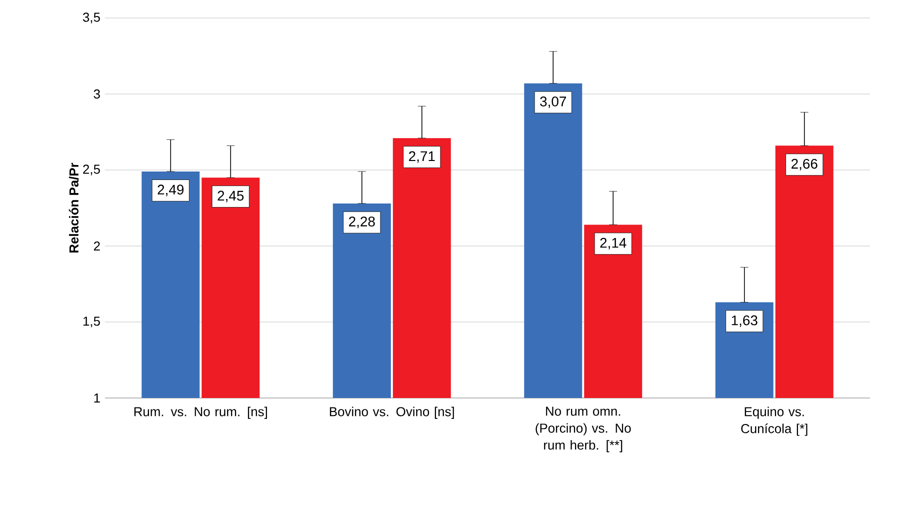 This screenshot has width=899, height=511. What do you see at coordinates (583, 429) in the screenshot?
I see `x-tick-label: No rum omn. (Porcino) vs. No rum herb. [**]` at bounding box center [583, 429].